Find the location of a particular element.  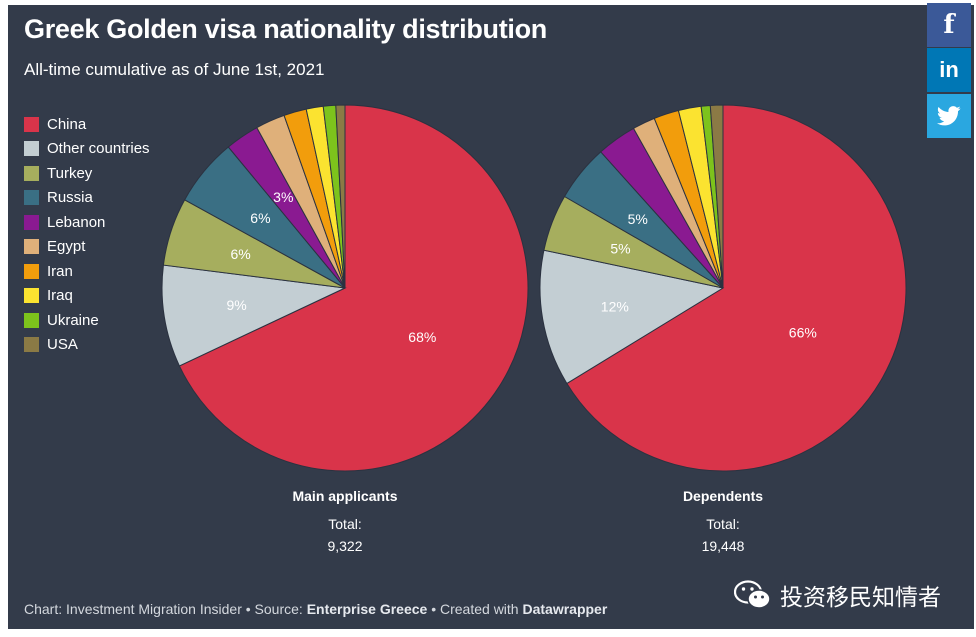

legend-item: Lebanon is located at coordinates (87, 222).